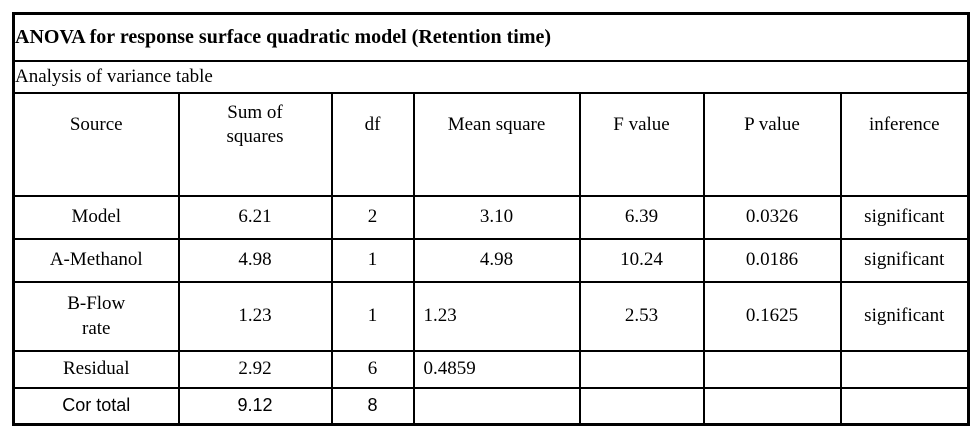 This screenshot has width=975, height=444. I want to click on column-header-inference-label: inference, so click(904, 125).